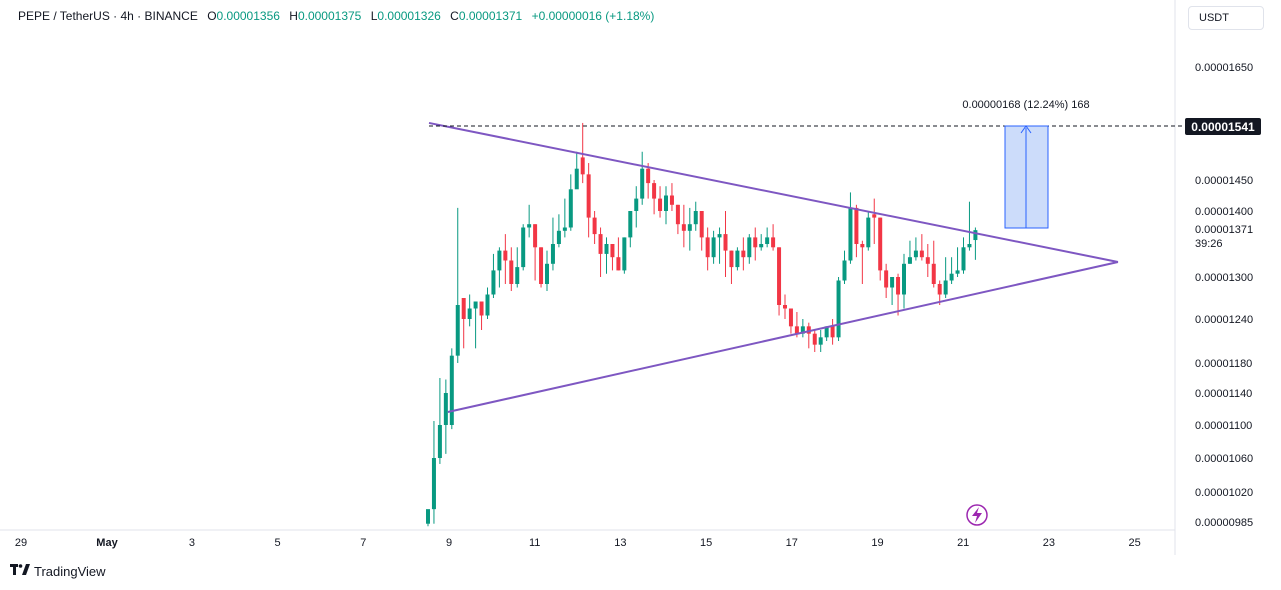  Describe the element at coordinates (454, 16) in the screenshot. I see `close-key: C` at that location.